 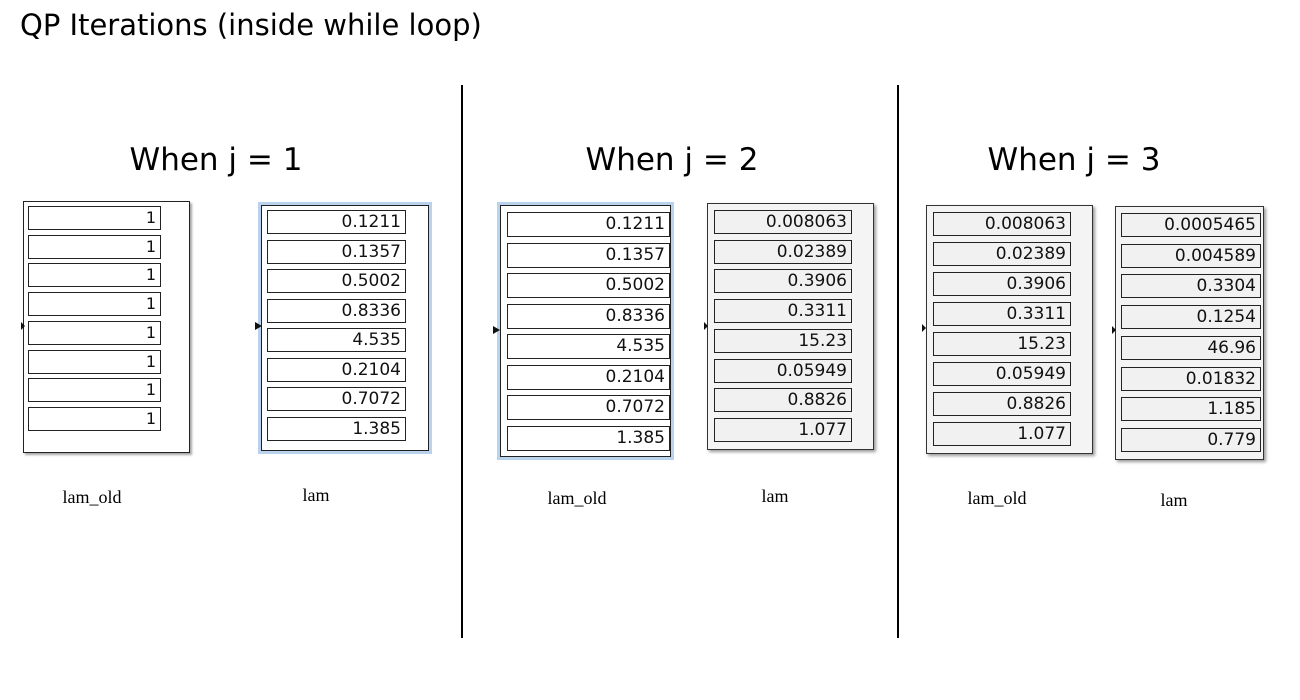 What do you see at coordinates (1191, 378) in the screenshot?
I see `value-cell: 0.01832` at bounding box center [1191, 378].